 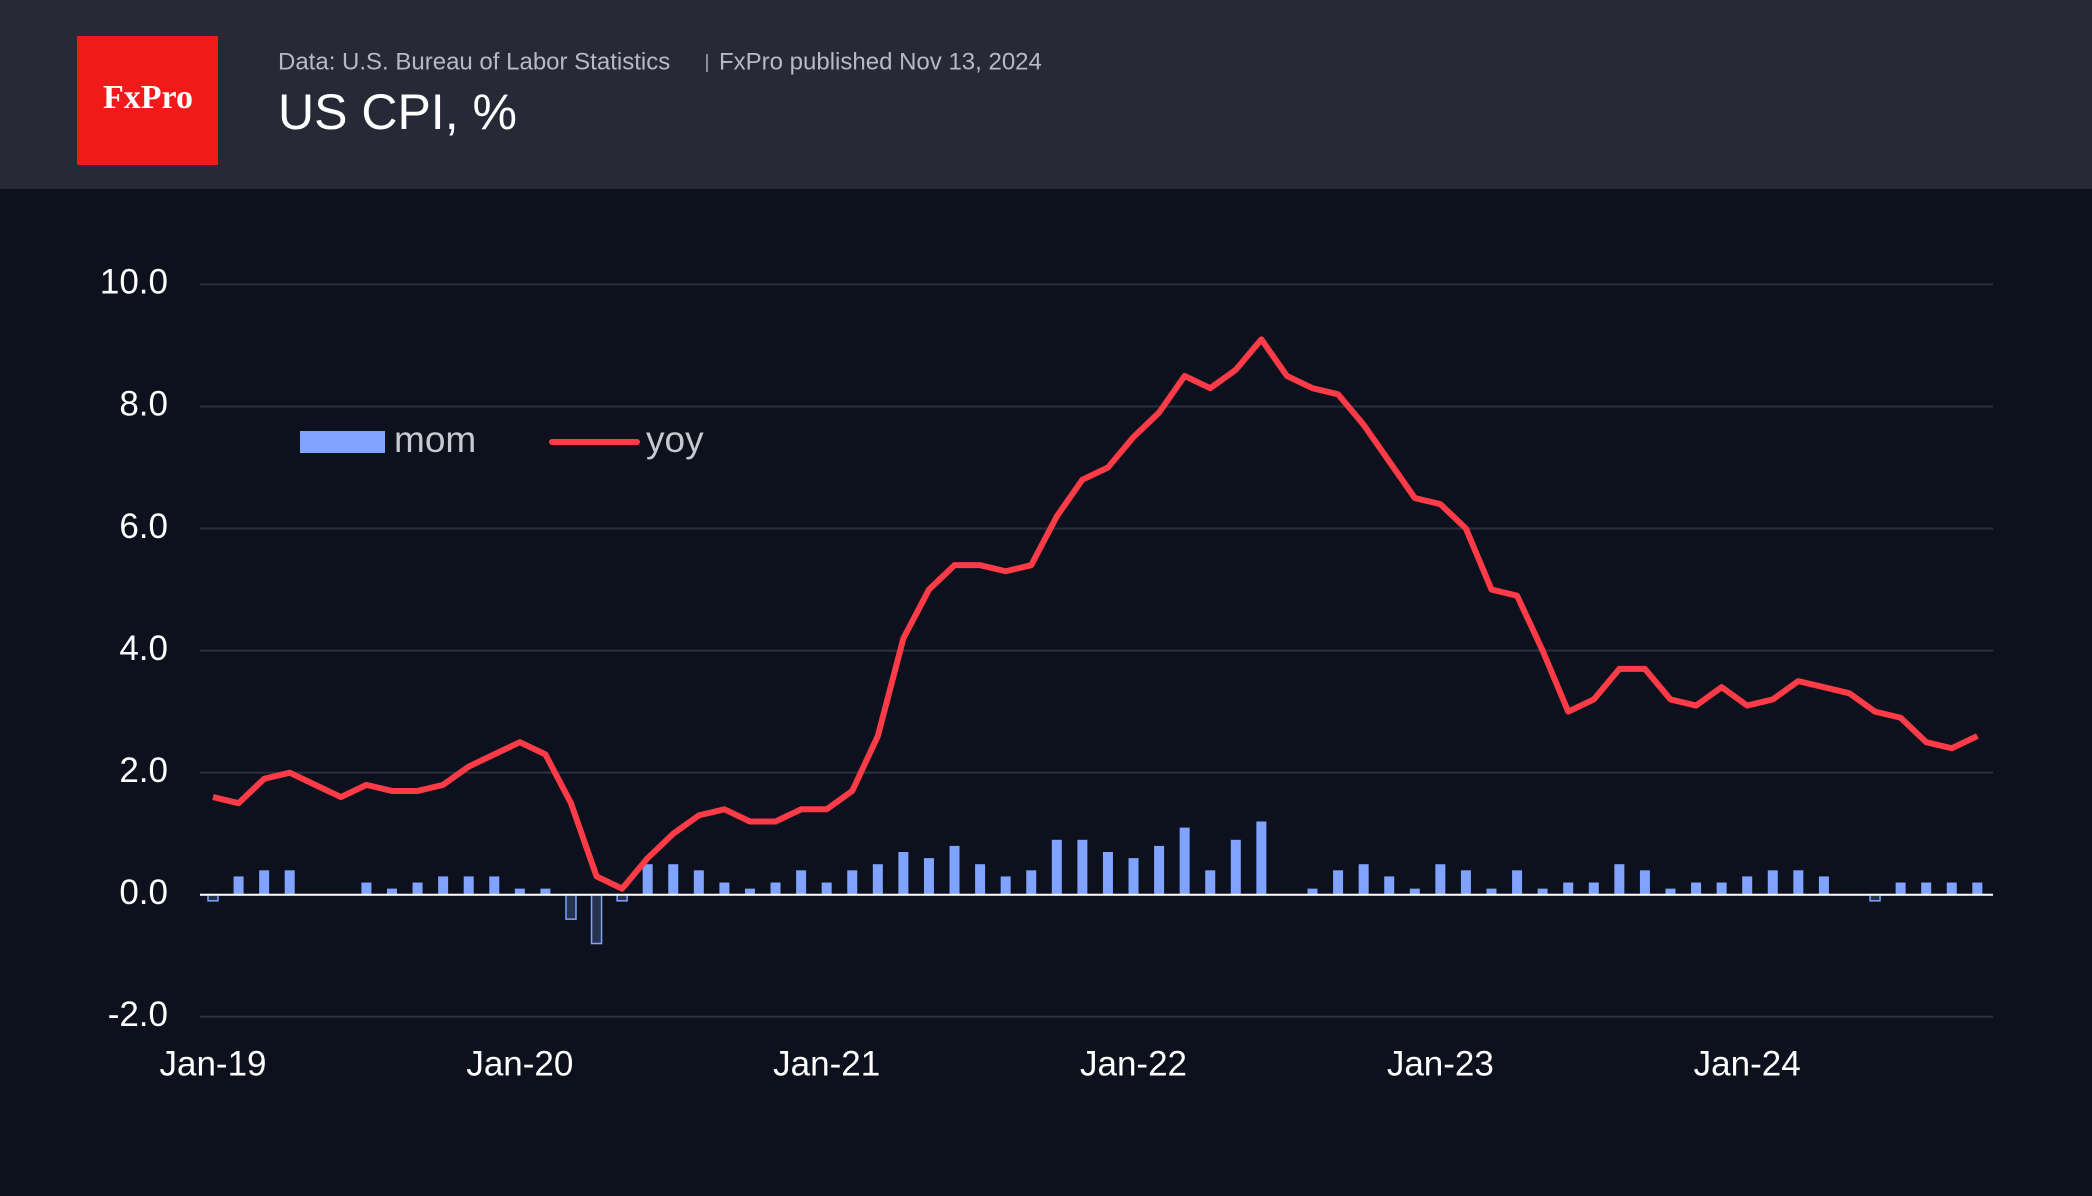 I want to click on x-tick-label: Jan-21, so click(x=826, y=1063).